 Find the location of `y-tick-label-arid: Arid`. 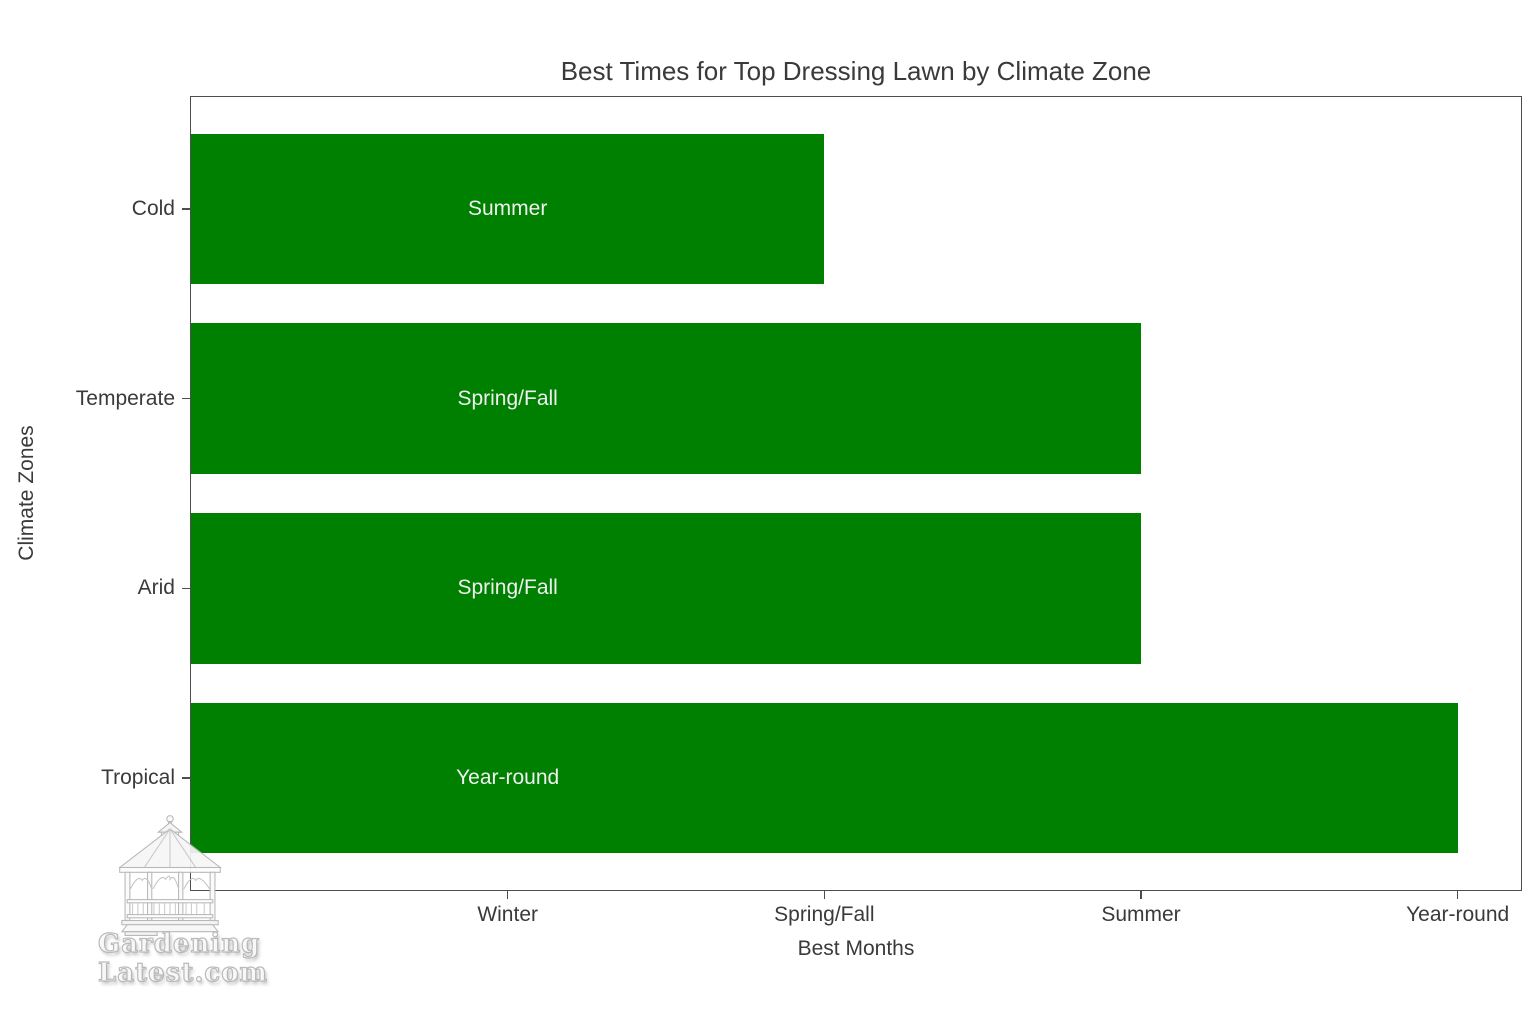

y-tick-label-arid: Arid is located at coordinates (156, 588).